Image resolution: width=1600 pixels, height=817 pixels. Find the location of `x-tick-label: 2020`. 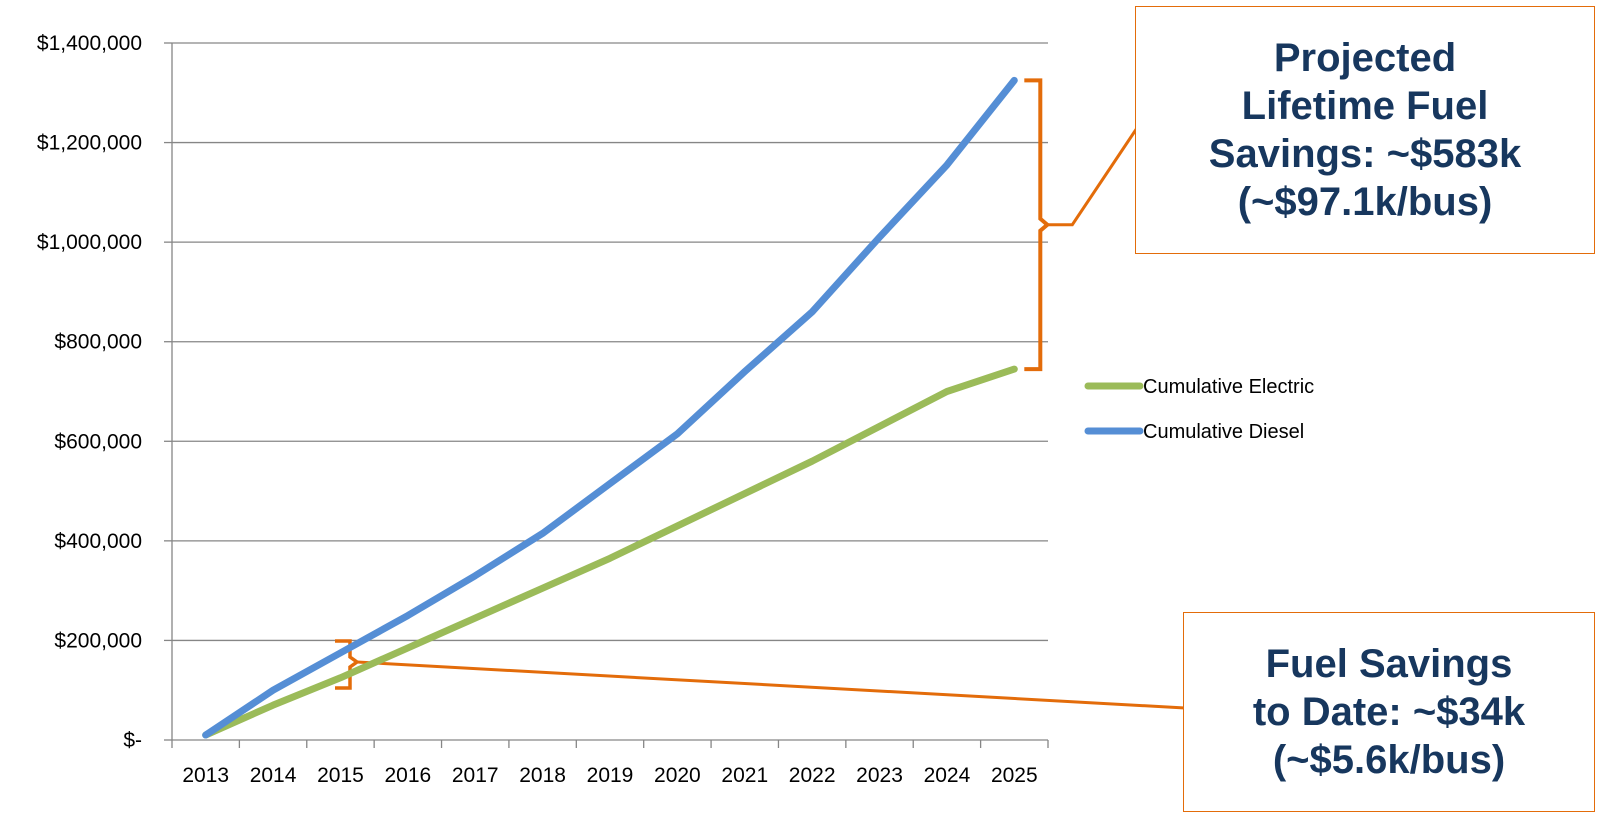

x-tick-label: 2020 is located at coordinates (677, 775).